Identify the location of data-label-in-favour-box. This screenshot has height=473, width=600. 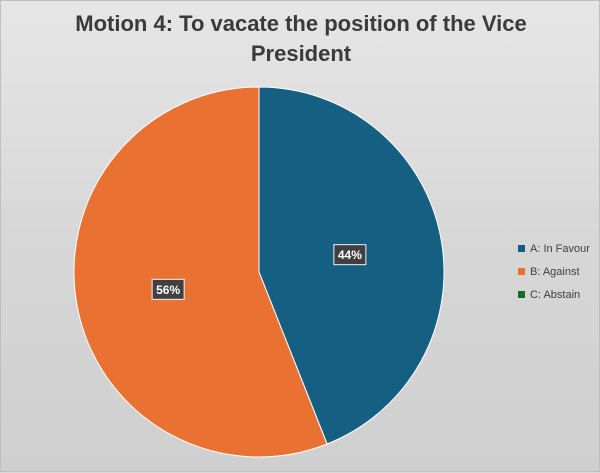
(350, 255).